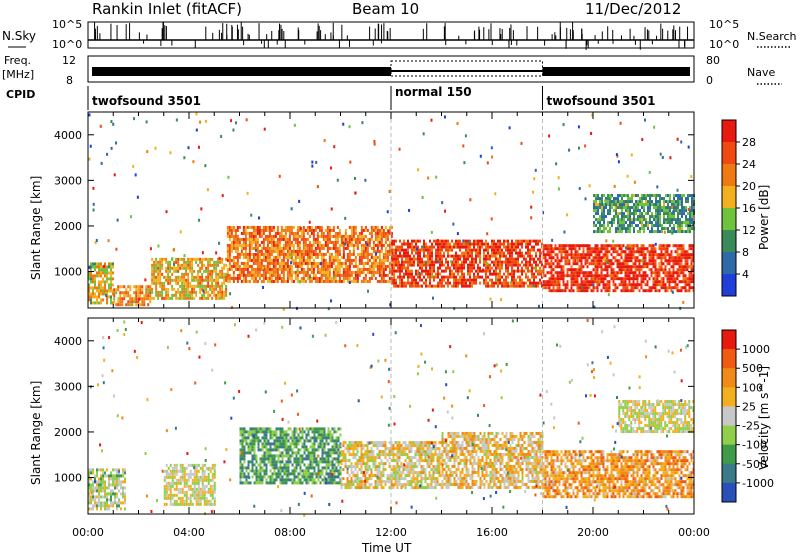 The width and height of the screenshot is (800, 554). Describe the element at coordinates (18, 74) in the screenshot. I see `freq-unit: [MHz]` at that location.